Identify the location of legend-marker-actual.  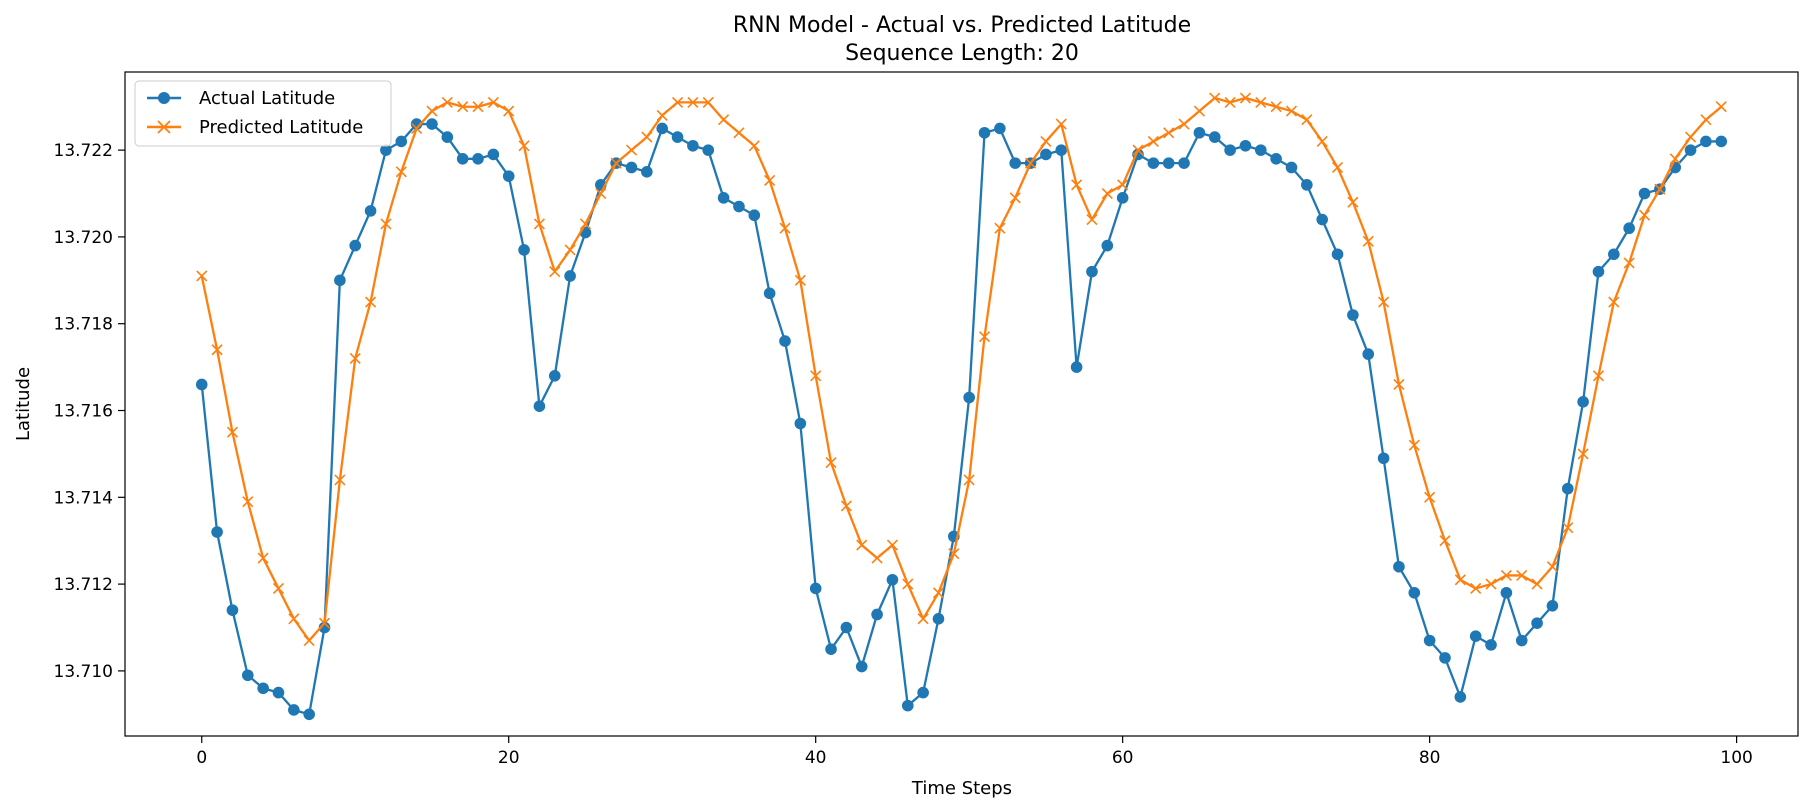
(164, 98).